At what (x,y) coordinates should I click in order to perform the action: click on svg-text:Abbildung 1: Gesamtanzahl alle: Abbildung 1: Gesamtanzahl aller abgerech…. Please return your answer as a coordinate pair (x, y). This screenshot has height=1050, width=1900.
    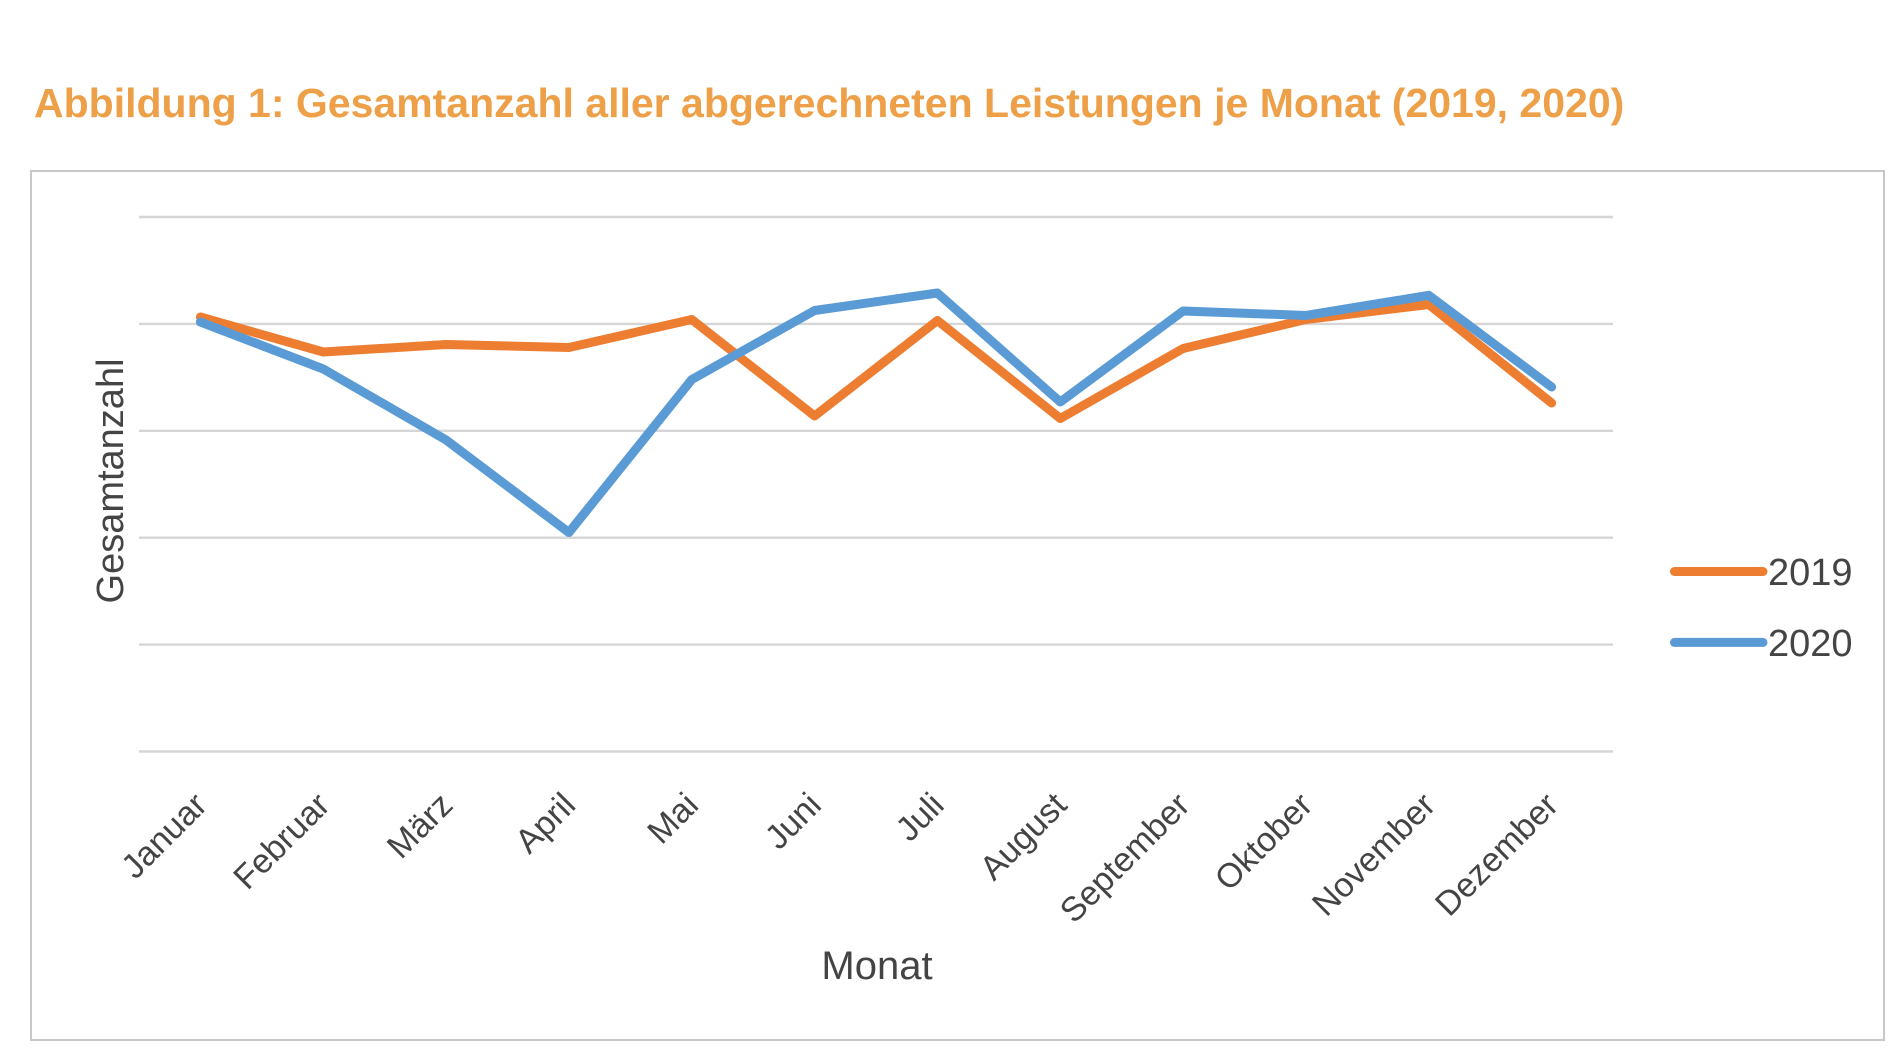
    Looking at the image, I should click on (829, 103).